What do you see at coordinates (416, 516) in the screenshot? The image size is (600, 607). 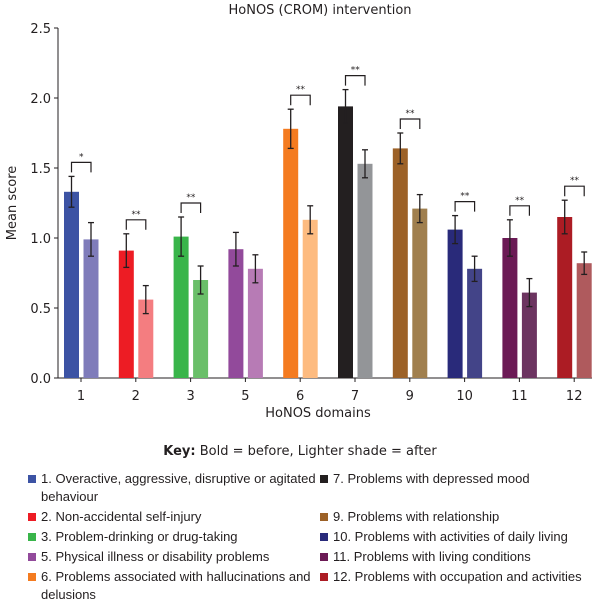 I see `legend-label: 9. Problems with relationship` at bounding box center [416, 516].